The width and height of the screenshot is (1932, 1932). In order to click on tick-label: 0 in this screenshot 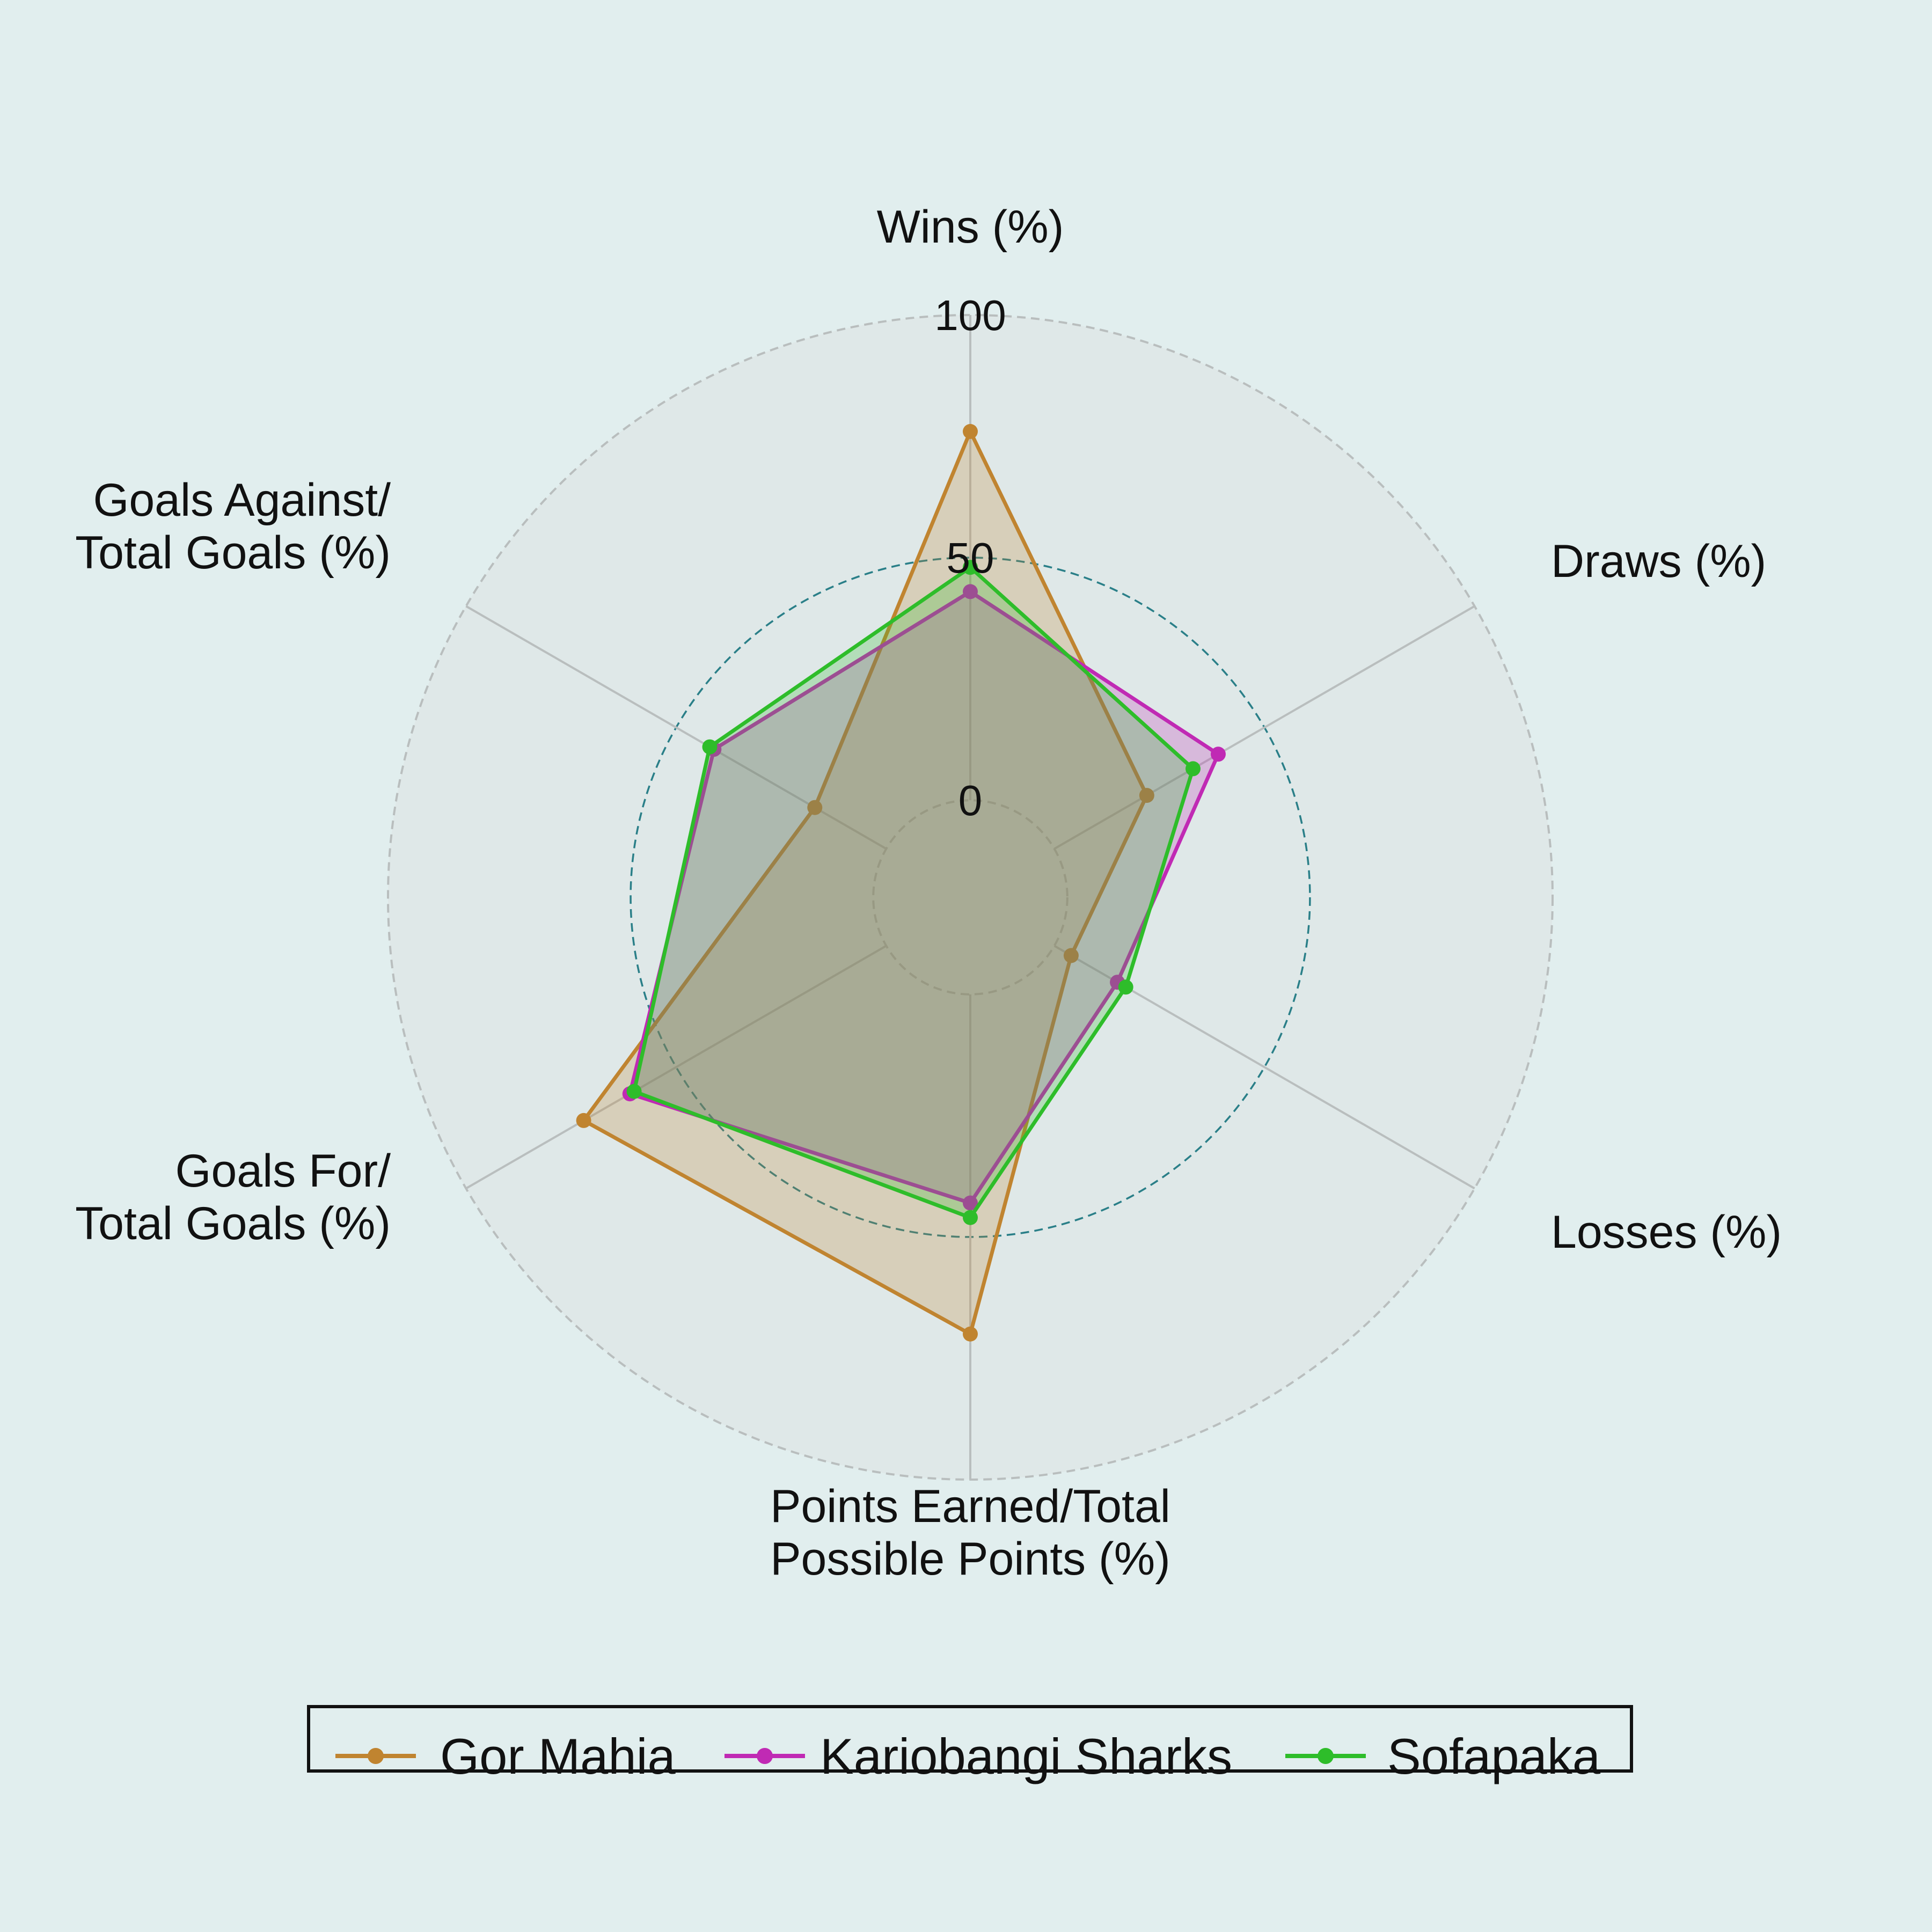, I will do `click(970, 800)`.